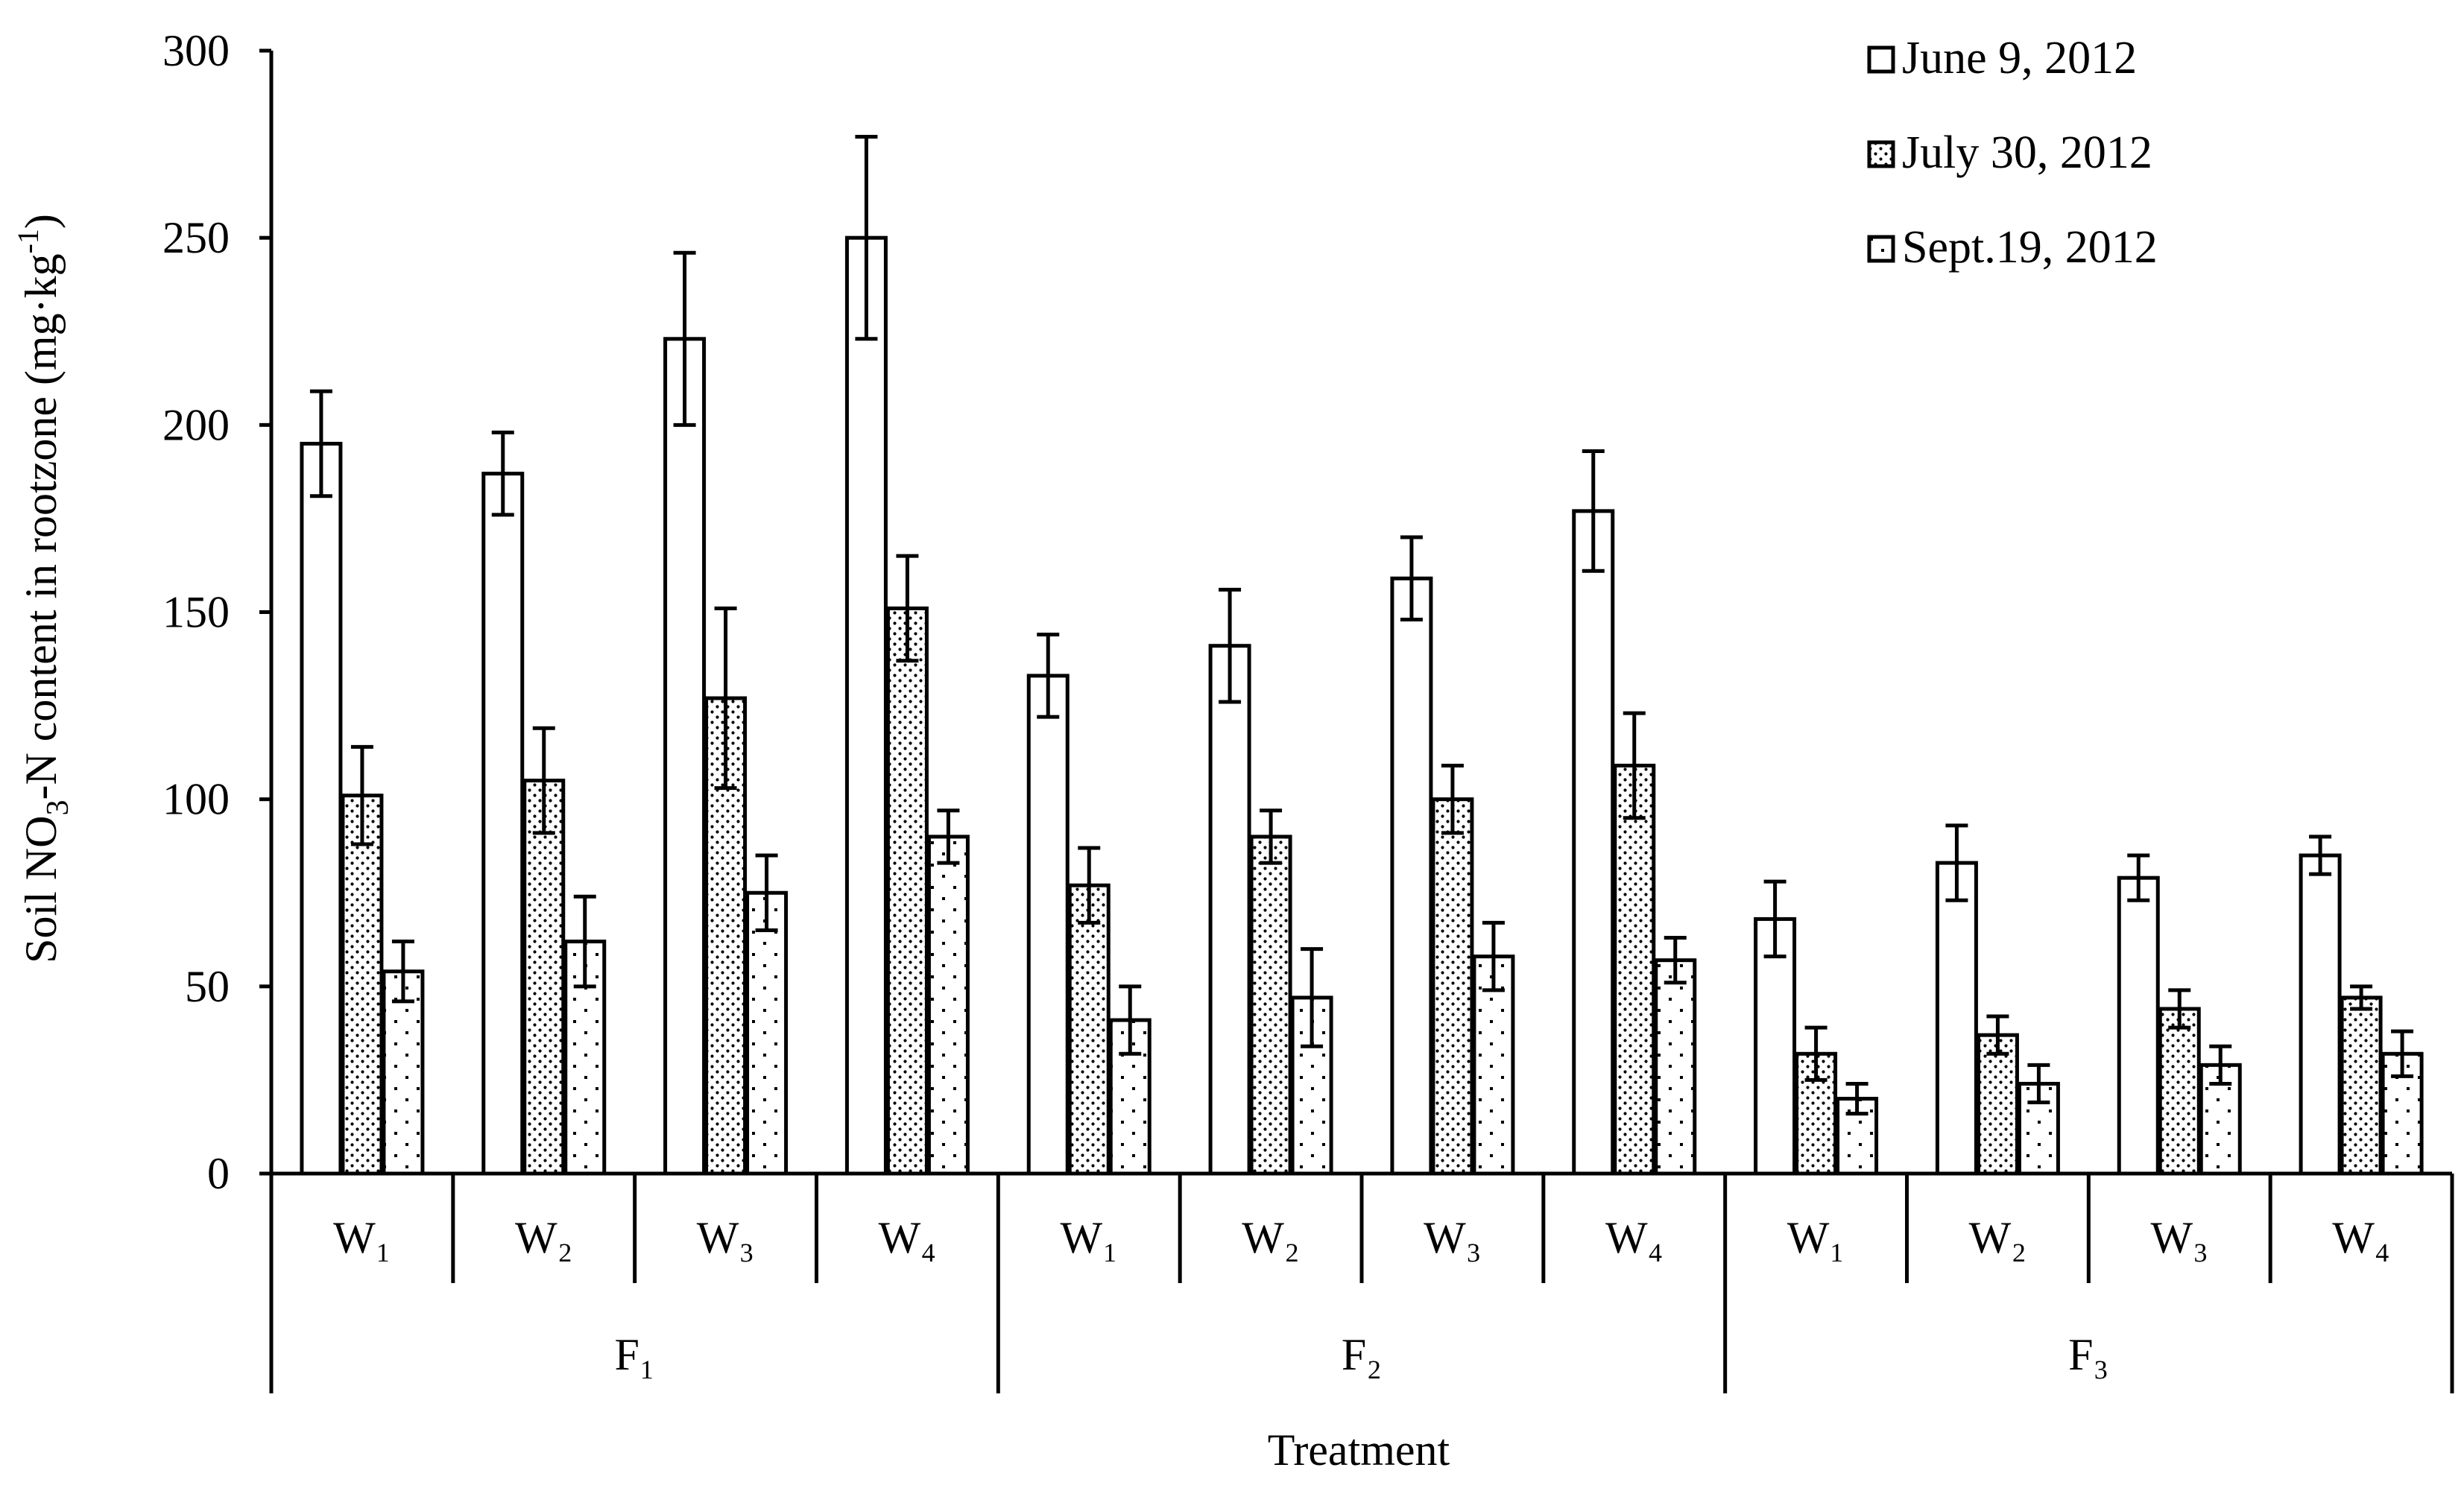 Image resolution: width=2464 pixels, height=1488 pixels. What do you see at coordinates (2030, 247) in the screenshot?
I see `legend-label: Sept.19, 2012` at bounding box center [2030, 247].